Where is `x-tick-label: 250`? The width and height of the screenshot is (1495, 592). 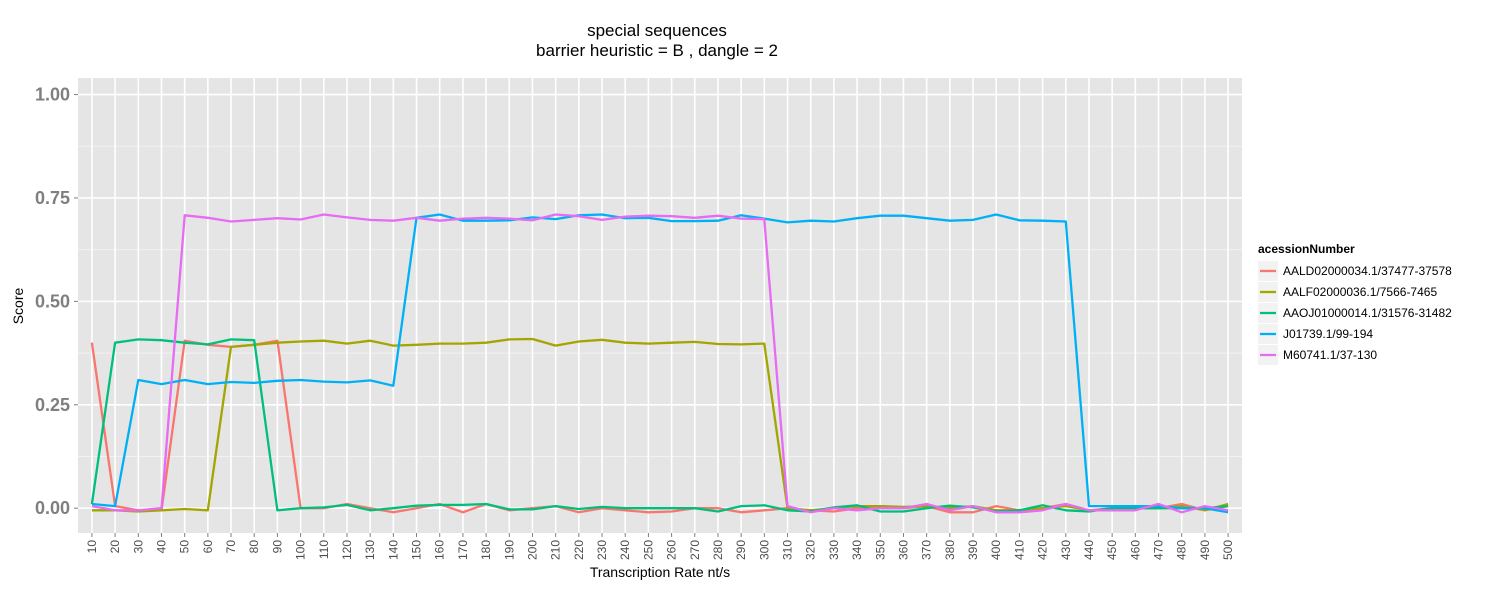 x-tick-label: 250 is located at coordinates (648, 550).